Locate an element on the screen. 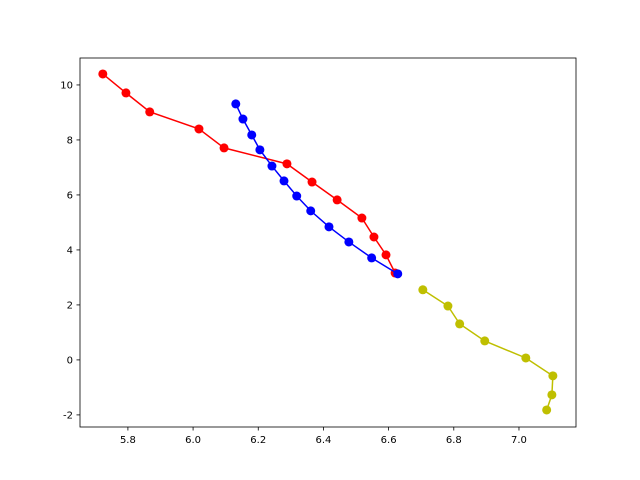  y-tick-label: -2 is located at coordinates (68, 415).